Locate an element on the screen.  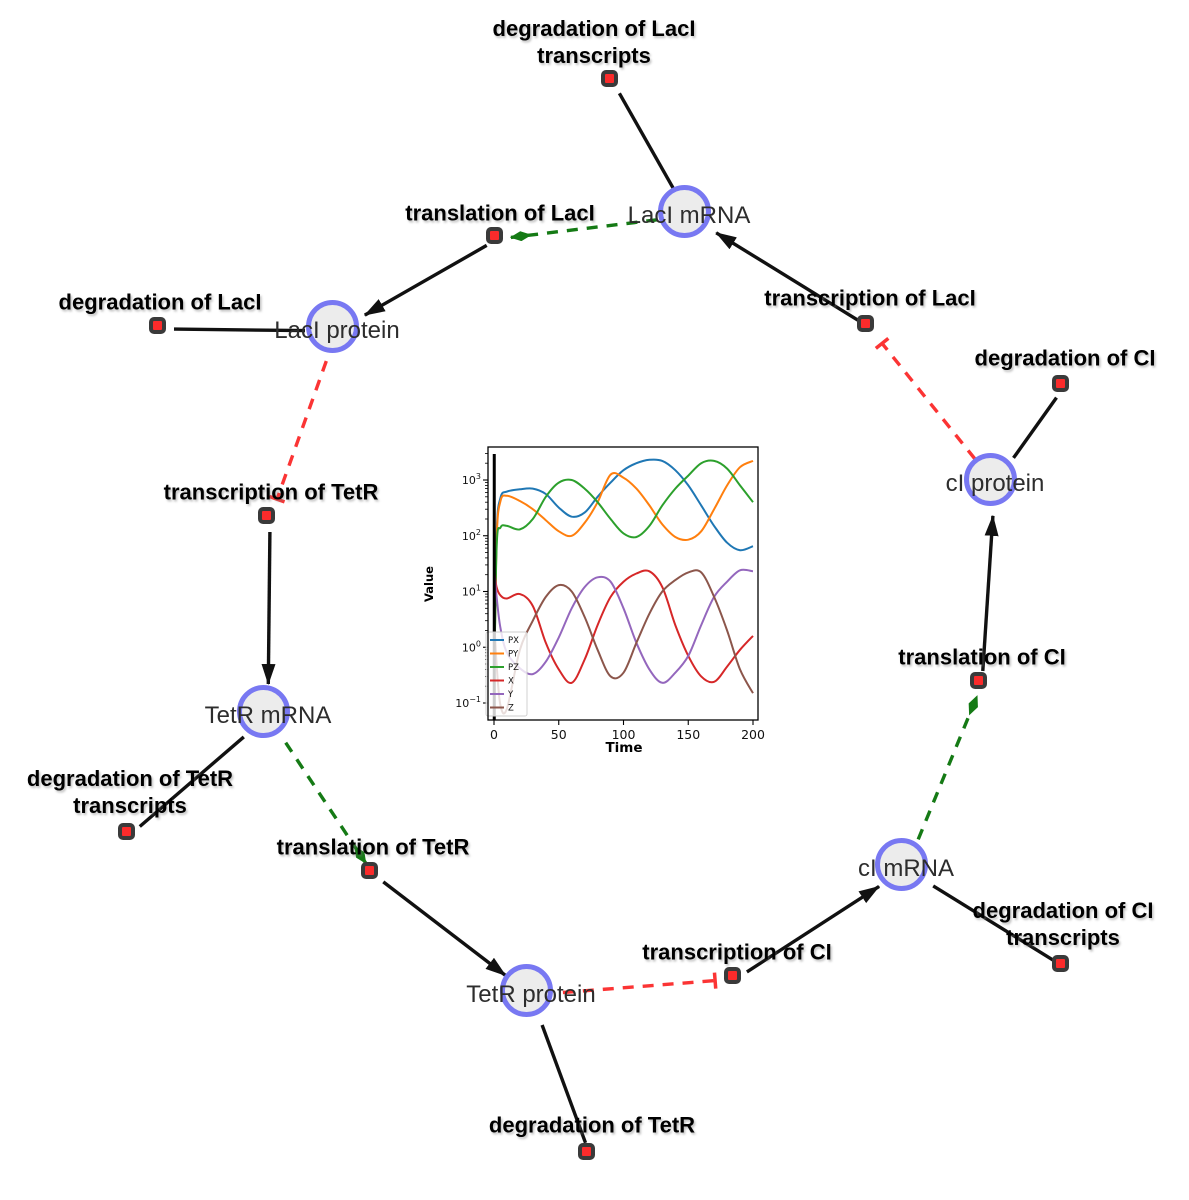
edge-ci_mrna-transl_ci is located at coordinates (947, 768).